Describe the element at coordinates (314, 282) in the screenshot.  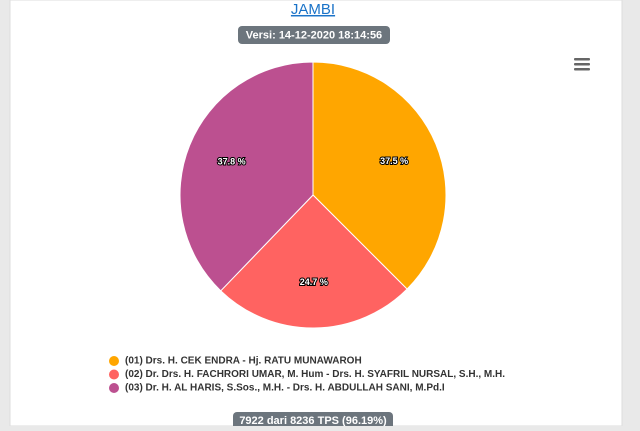
I see `data-label: 24.7 %` at that location.